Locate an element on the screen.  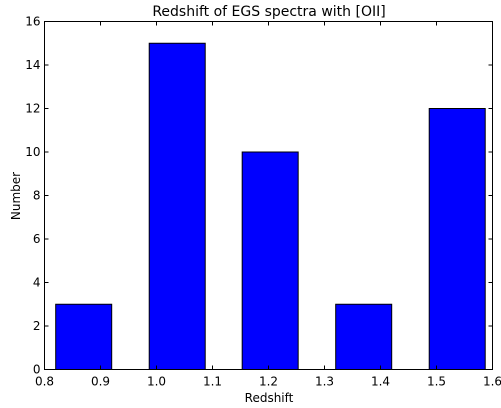
x-tick-label-1: 0.8 is located at coordinates (44, 382).